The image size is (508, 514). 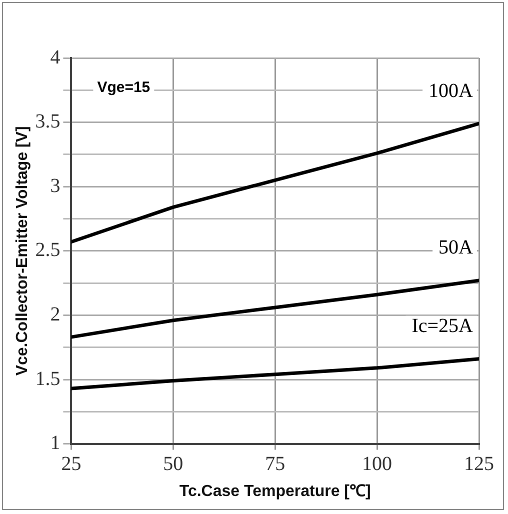 What do you see at coordinates (443, 326) in the screenshot?
I see `series-label: Ic=25A` at bounding box center [443, 326].